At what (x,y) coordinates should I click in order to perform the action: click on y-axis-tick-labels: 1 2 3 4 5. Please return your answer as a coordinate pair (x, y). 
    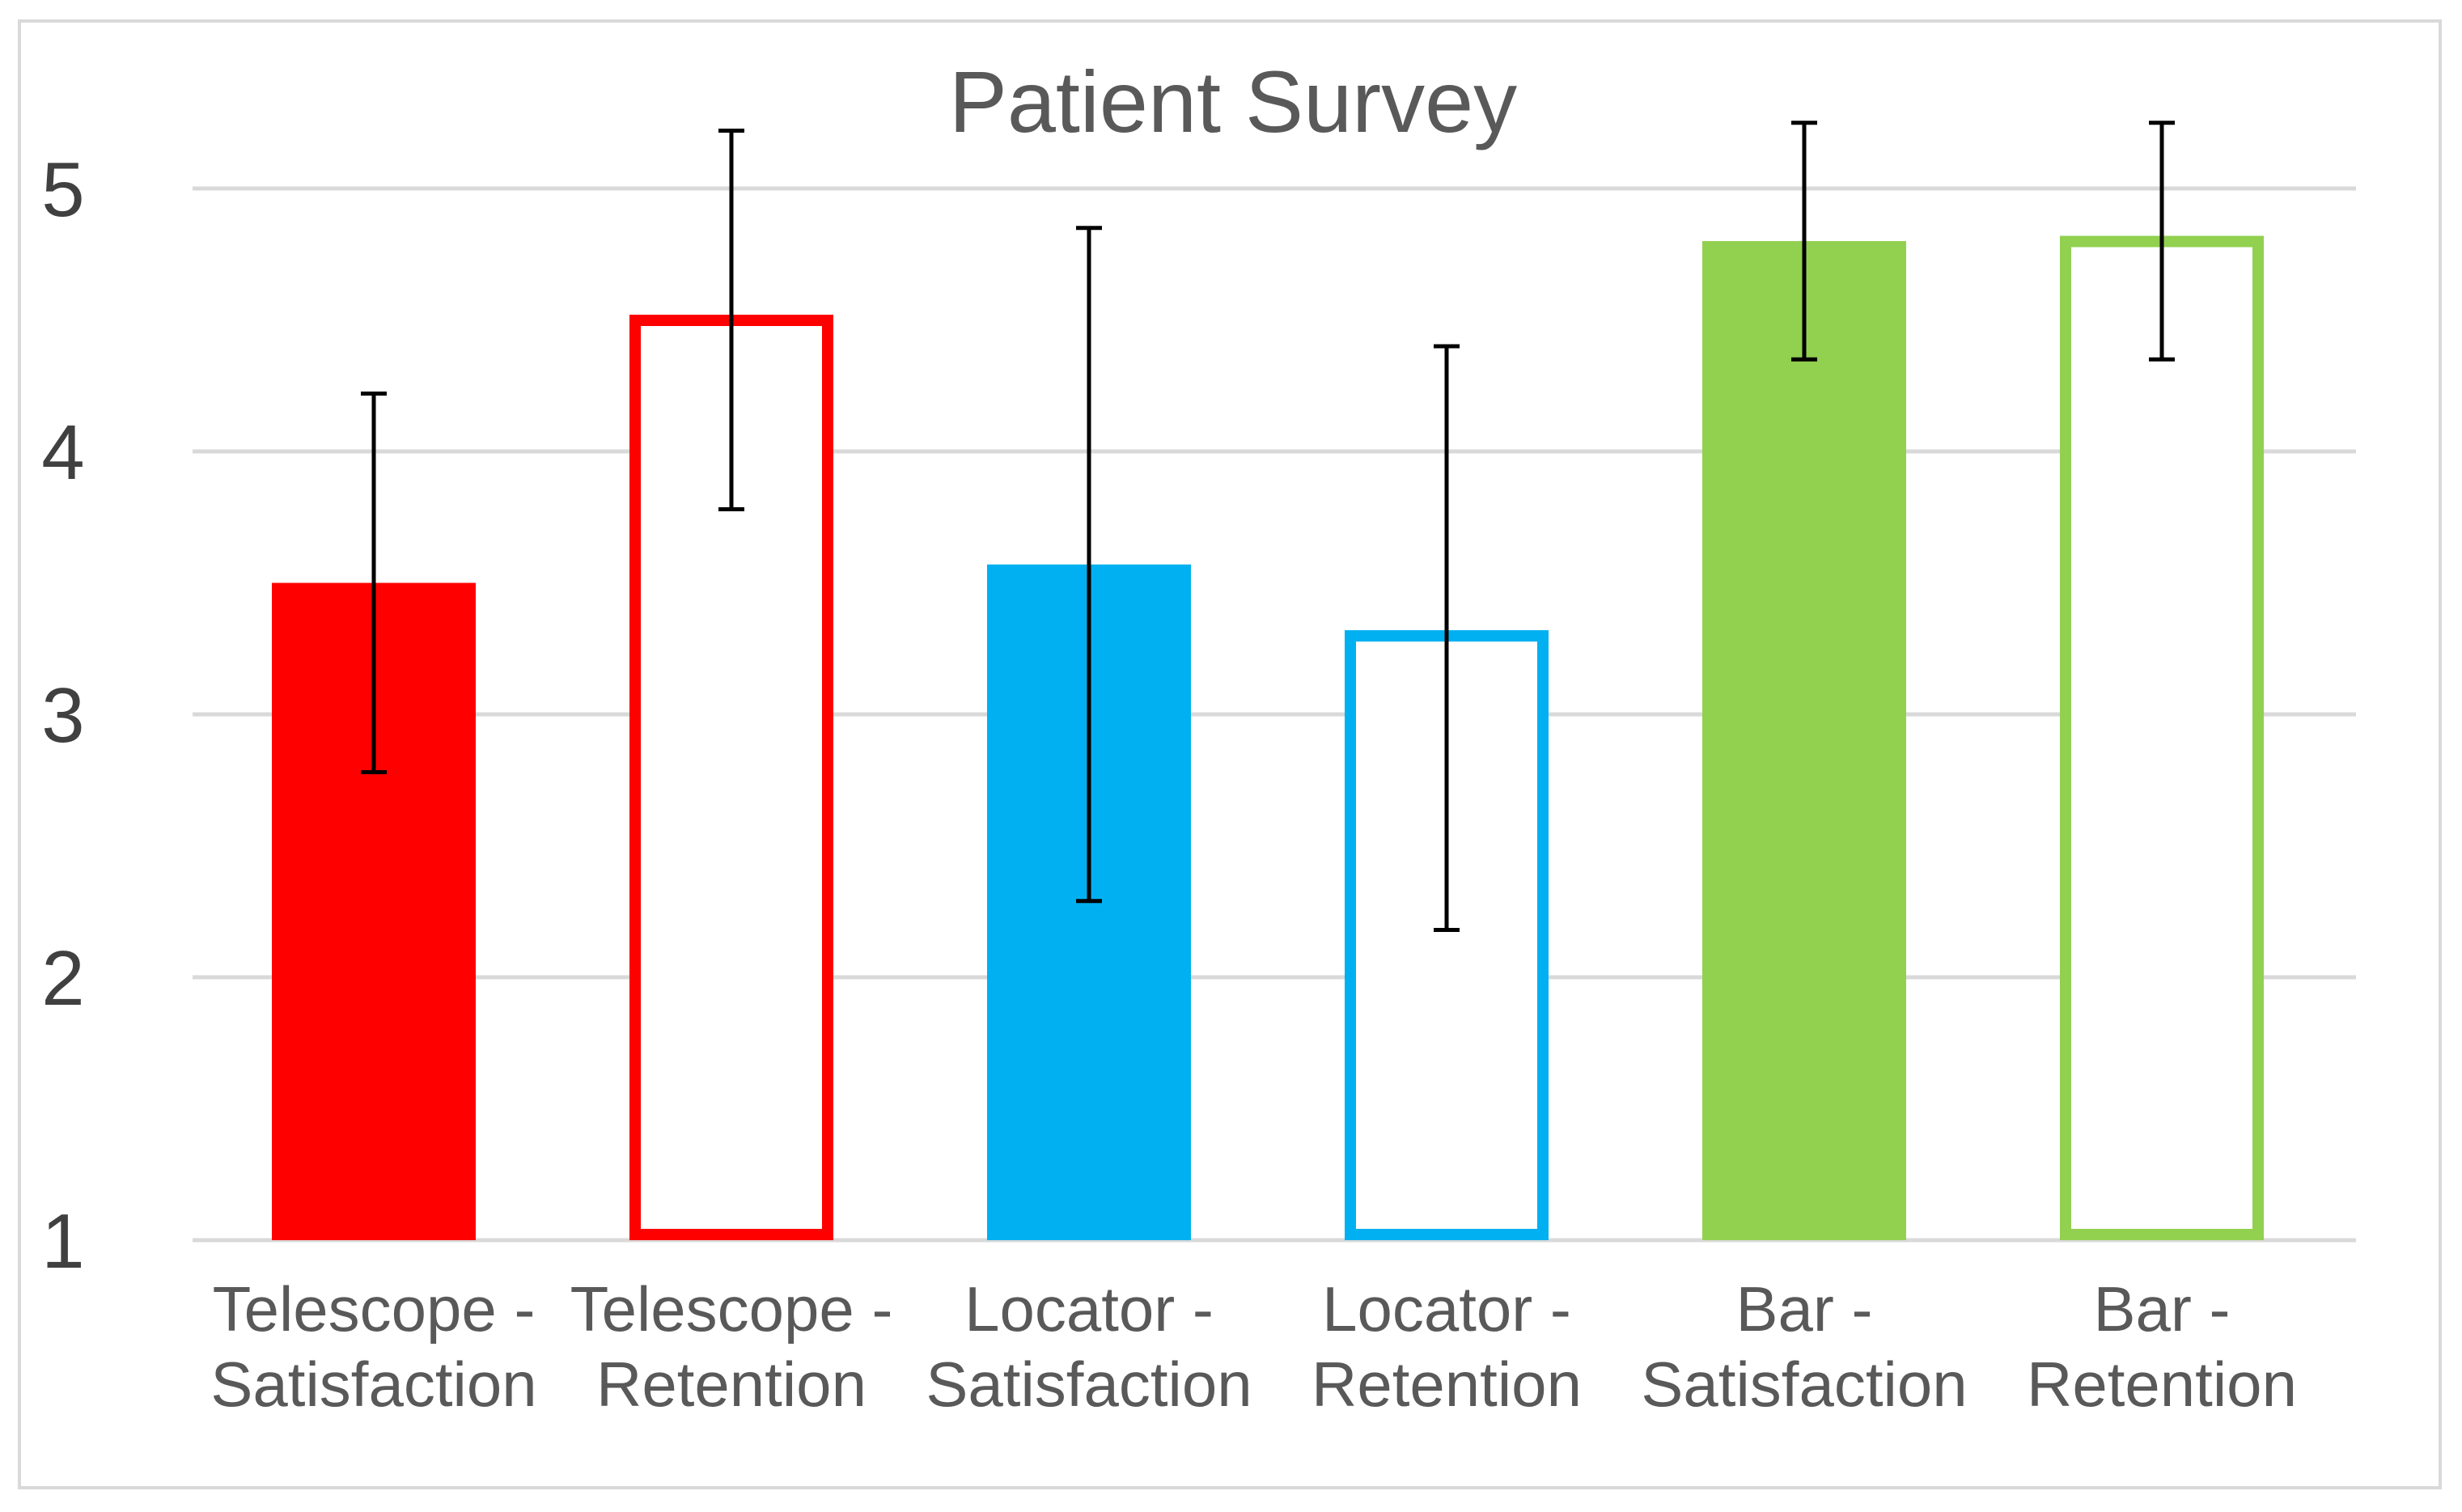
    Looking at the image, I should click on (62, 715).